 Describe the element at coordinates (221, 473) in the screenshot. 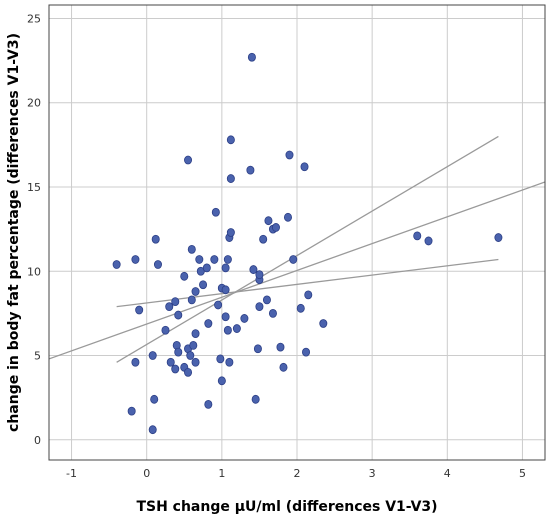

I see `x-tick-label: 1` at that location.